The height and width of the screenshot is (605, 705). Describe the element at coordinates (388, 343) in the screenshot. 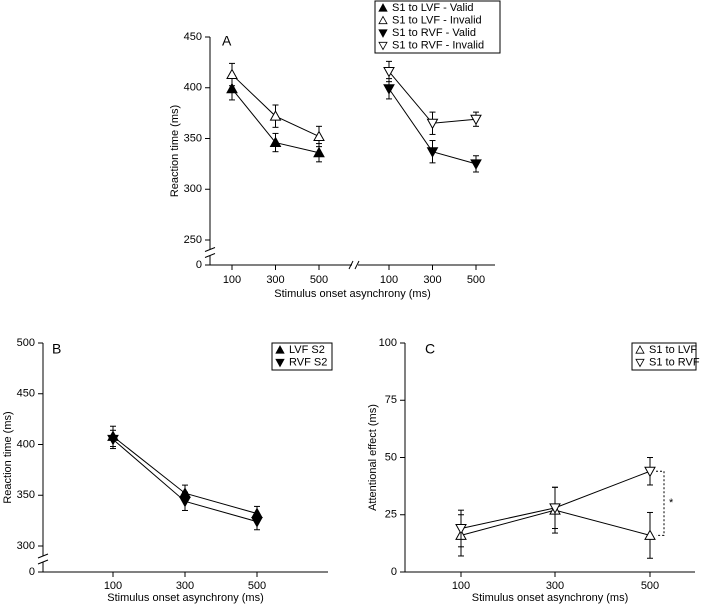

I see `y-tick-label: 100` at that location.